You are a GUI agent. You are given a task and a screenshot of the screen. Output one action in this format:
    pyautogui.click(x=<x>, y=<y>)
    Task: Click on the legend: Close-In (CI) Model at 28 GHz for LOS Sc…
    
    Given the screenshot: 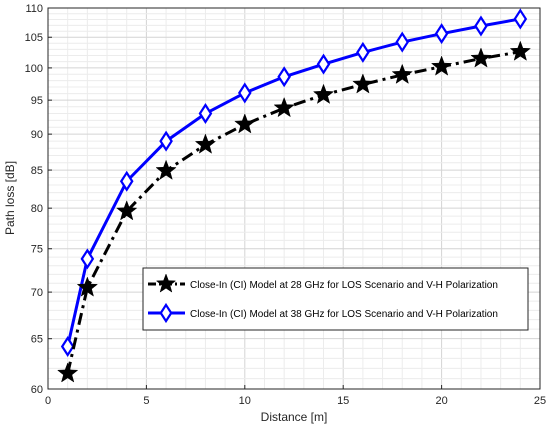 What is the action you would take?
    pyautogui.click(x=335, y=299)
    